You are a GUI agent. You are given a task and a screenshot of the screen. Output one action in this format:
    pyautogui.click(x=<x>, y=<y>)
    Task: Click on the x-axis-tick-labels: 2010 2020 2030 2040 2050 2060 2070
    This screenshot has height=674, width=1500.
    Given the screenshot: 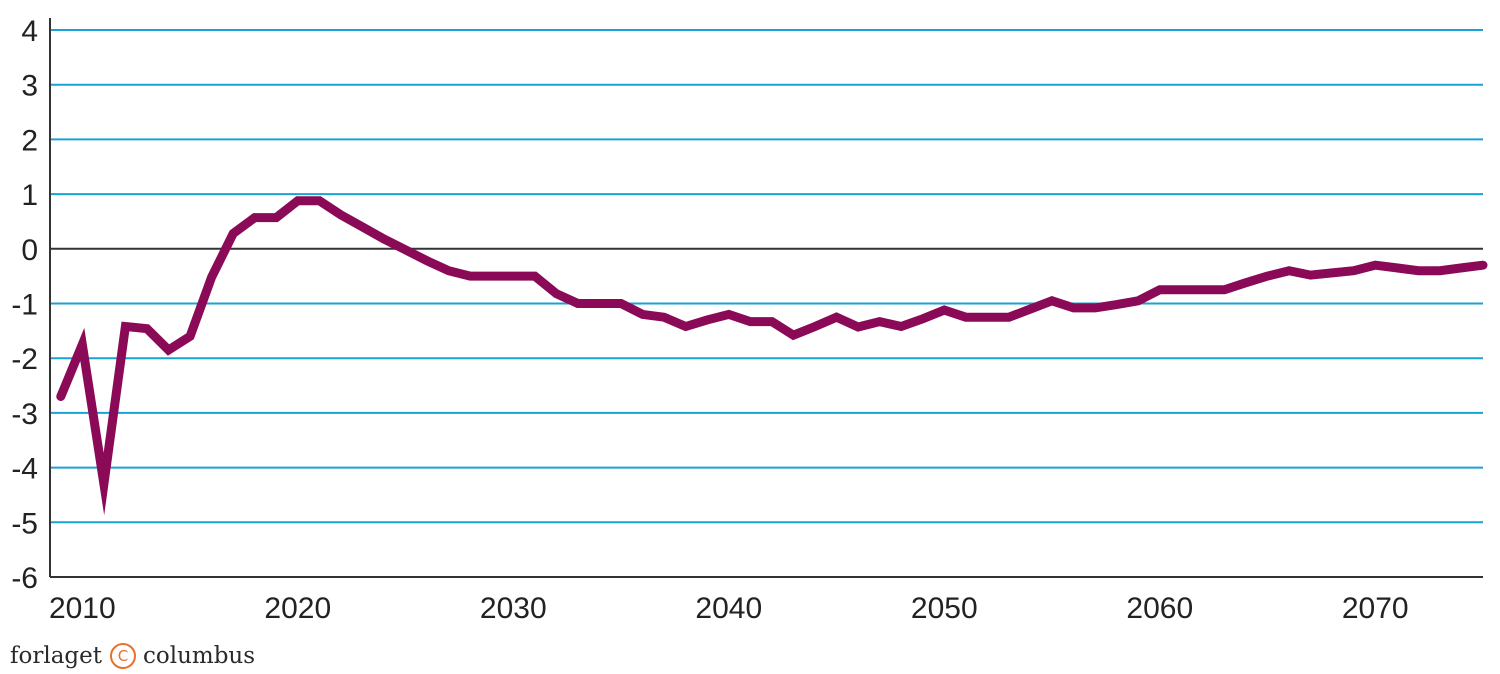 What is the action you would take?
    pyautogui.click(x=729, y=608)
    